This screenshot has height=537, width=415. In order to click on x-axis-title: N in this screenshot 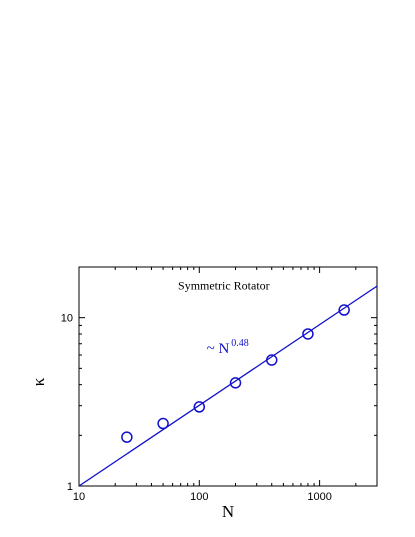, I will do `click(228, 511)`.